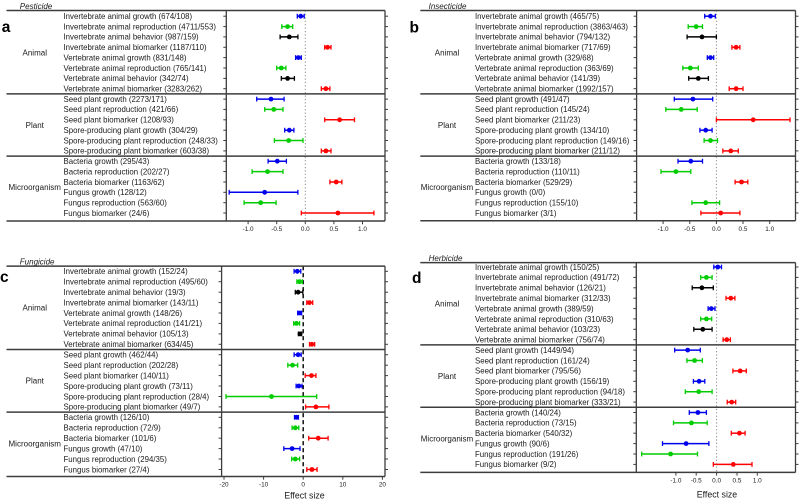 The height and width of the screenshot is (503, 799). I want to click on svg-text: Seed plant growth (491/47), so click(522, 99).